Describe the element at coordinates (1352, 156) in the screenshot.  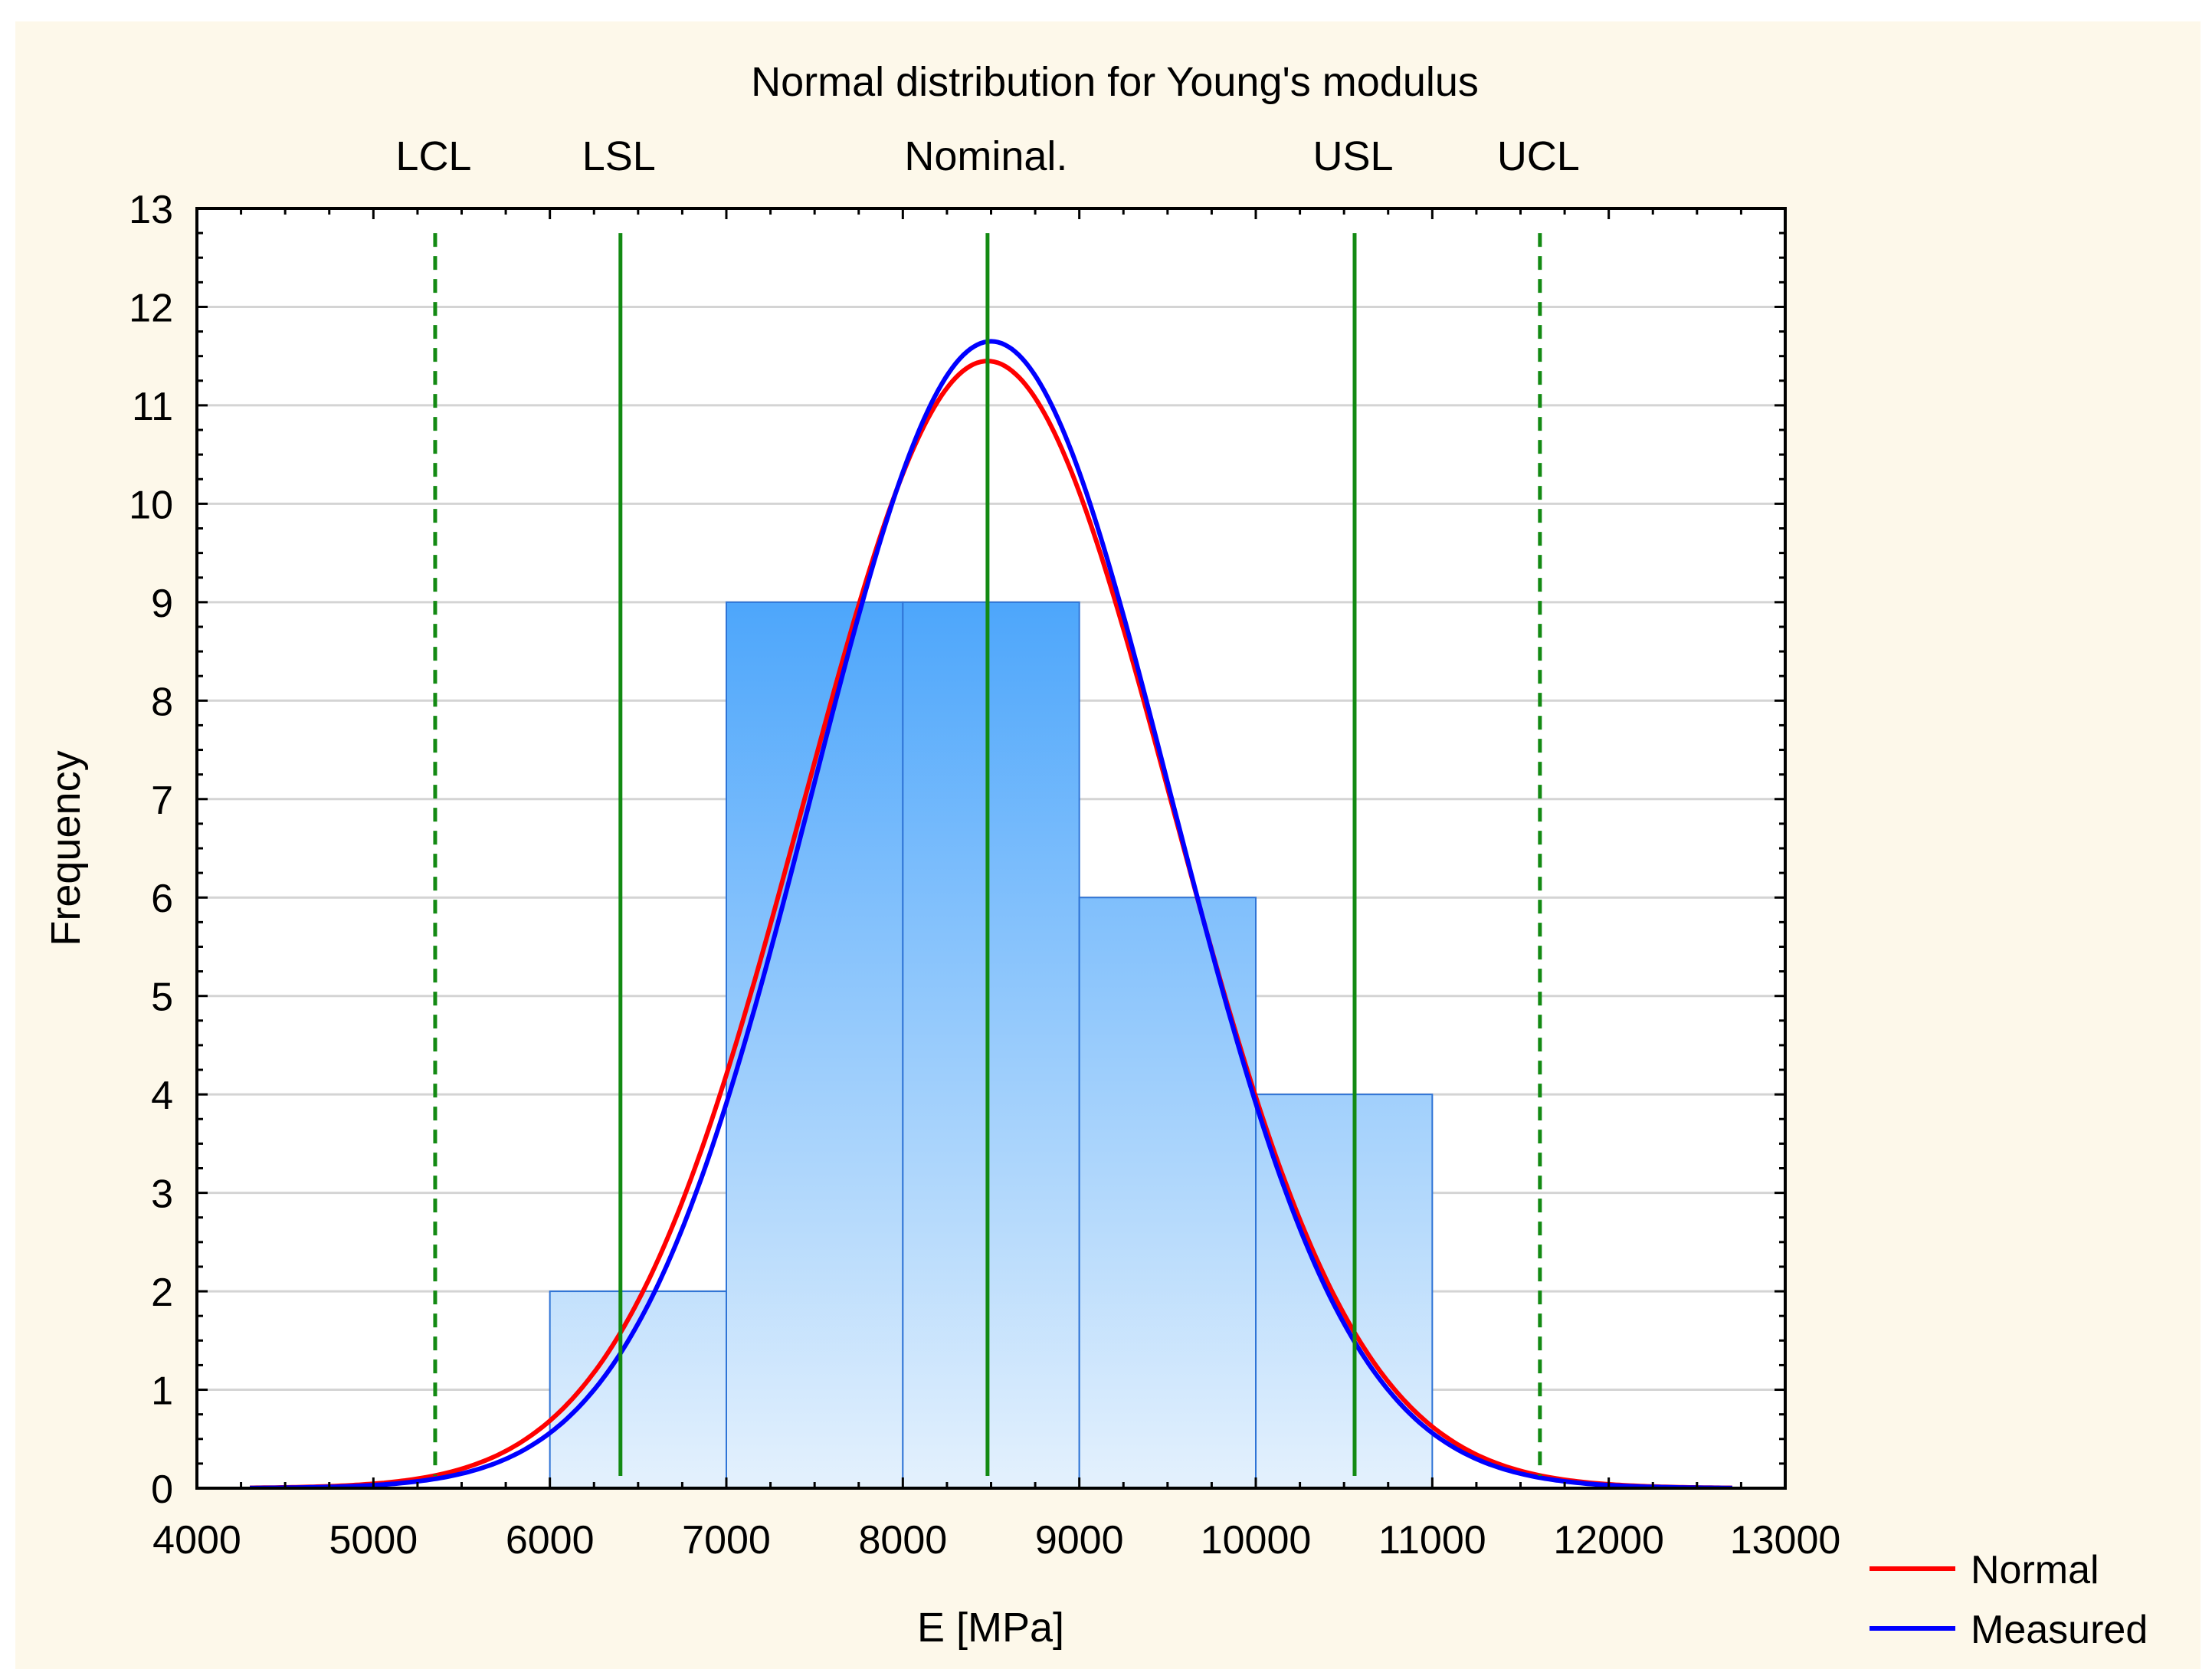
I see `reference-label: USL` at that location.